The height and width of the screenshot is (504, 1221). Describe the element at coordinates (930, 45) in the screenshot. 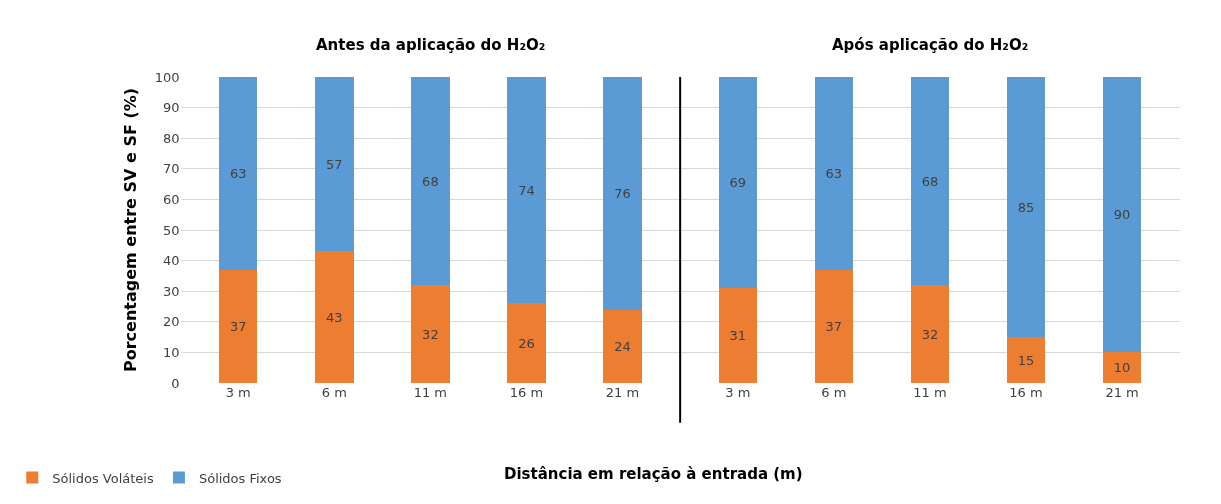

I see `chart-title: Após aplicação do H₂O₂` at that location.